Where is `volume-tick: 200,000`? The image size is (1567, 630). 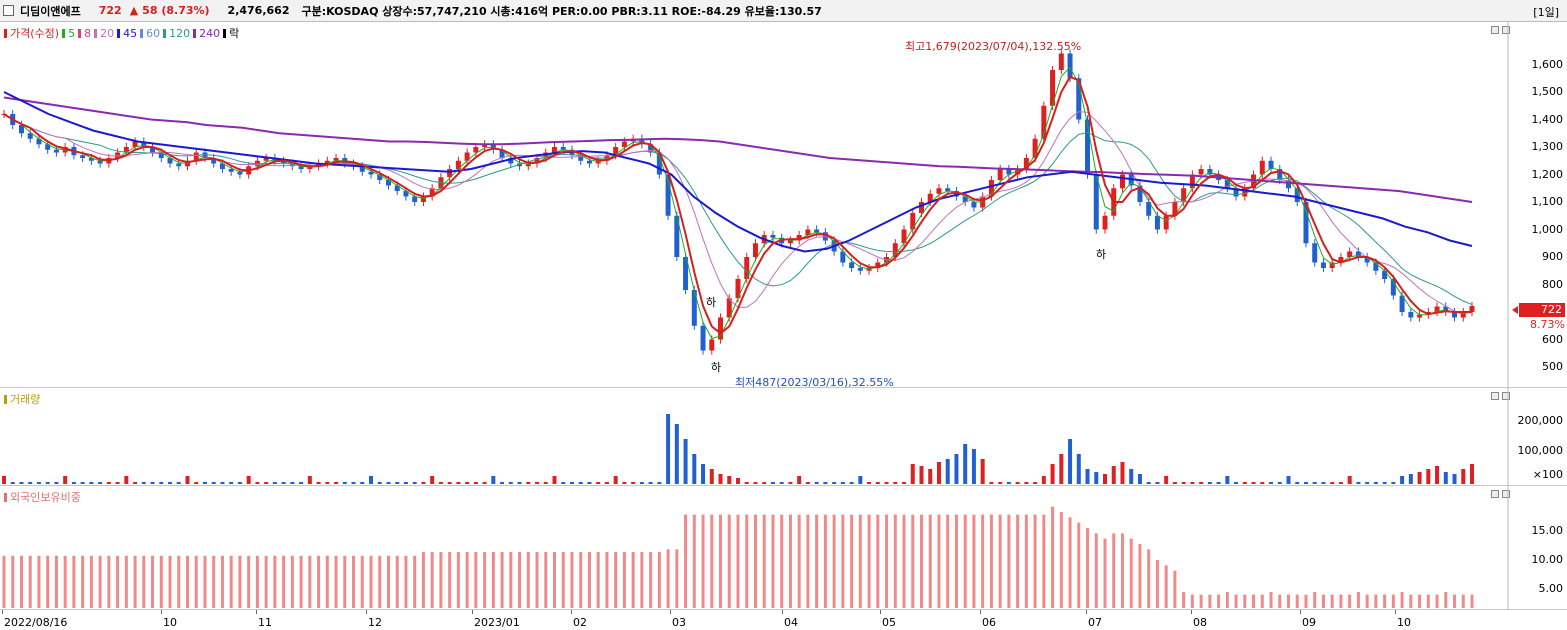 volume-tick: 200,000 is located at coordinates (1540, 420).